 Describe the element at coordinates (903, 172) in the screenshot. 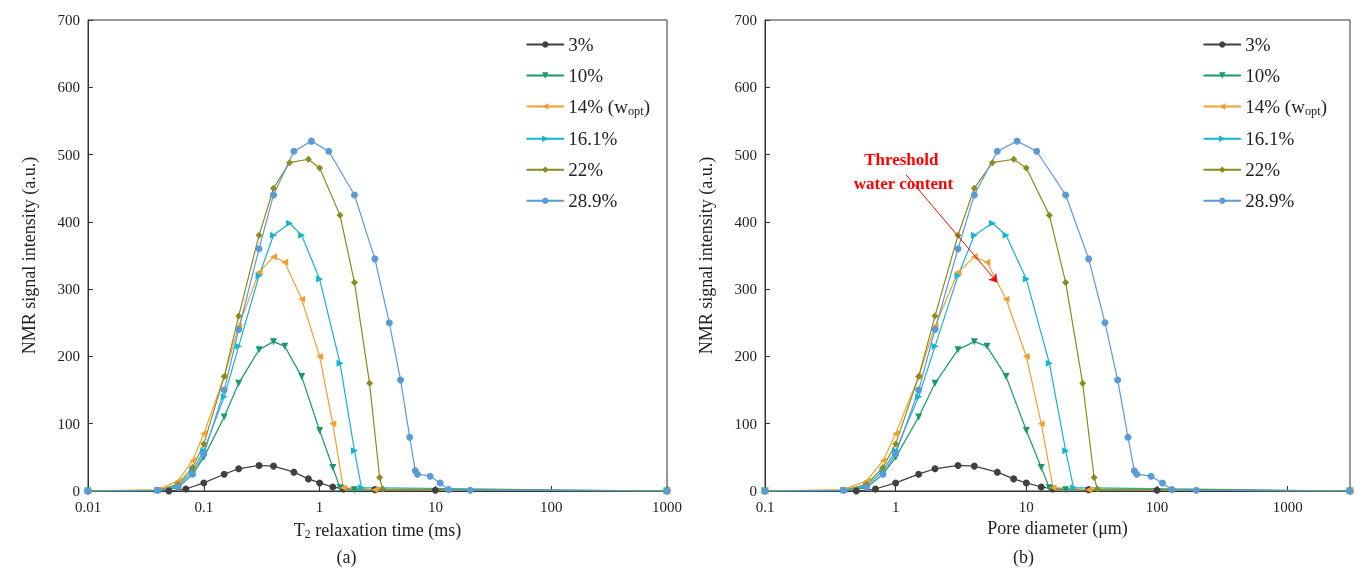

I see `annotation: Threshold water content` at that location.